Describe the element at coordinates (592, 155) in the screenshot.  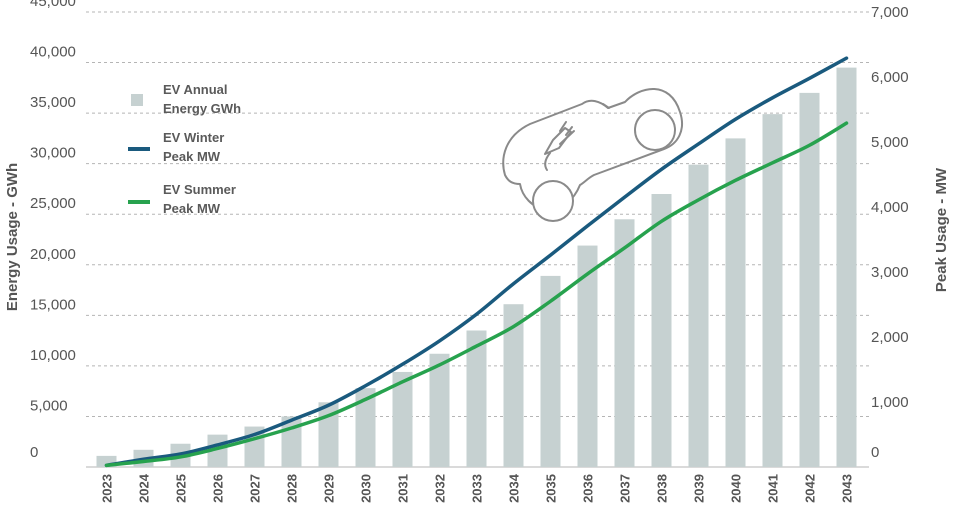
I see `electric-car-icon` at that location.